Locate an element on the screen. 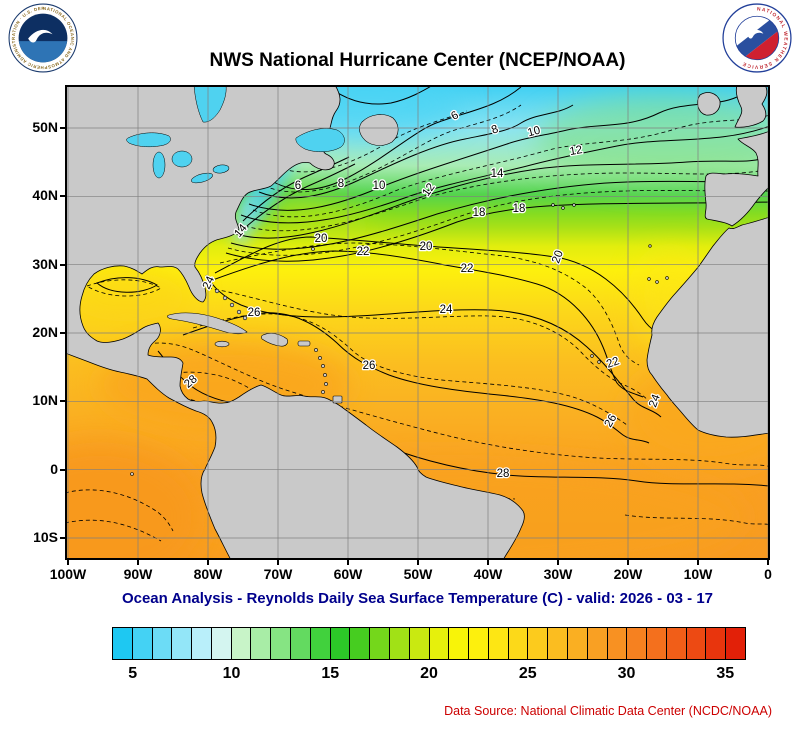 Image resolution: width=800 pixels, height=737 pixels. hispaniola-island is located at coordinates (274, 340).